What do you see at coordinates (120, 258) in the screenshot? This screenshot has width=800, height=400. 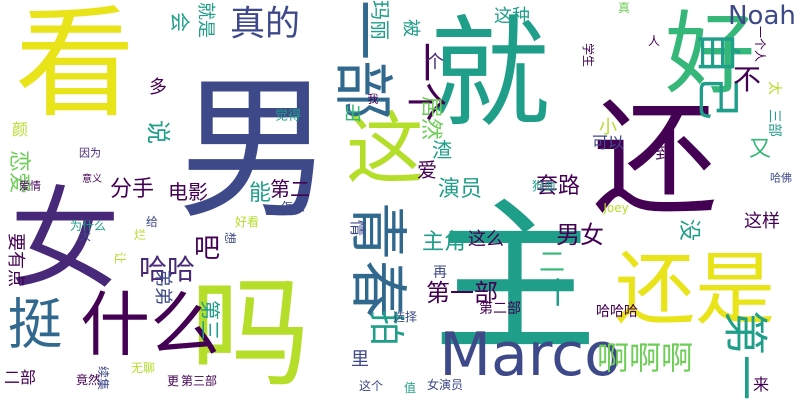 I see `cloud-word: 让` at bounding box center [120, 258].